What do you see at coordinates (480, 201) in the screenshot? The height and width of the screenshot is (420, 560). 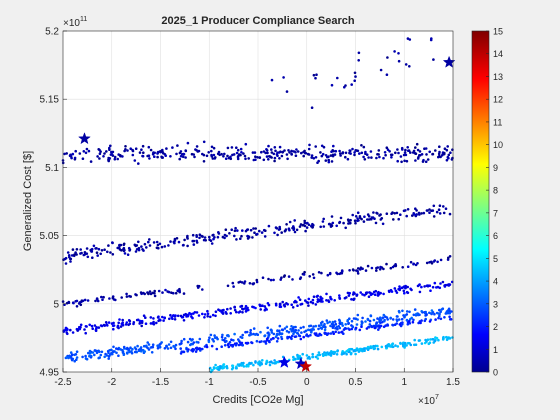 I see `colorbar` at bounding box center [480, 201].